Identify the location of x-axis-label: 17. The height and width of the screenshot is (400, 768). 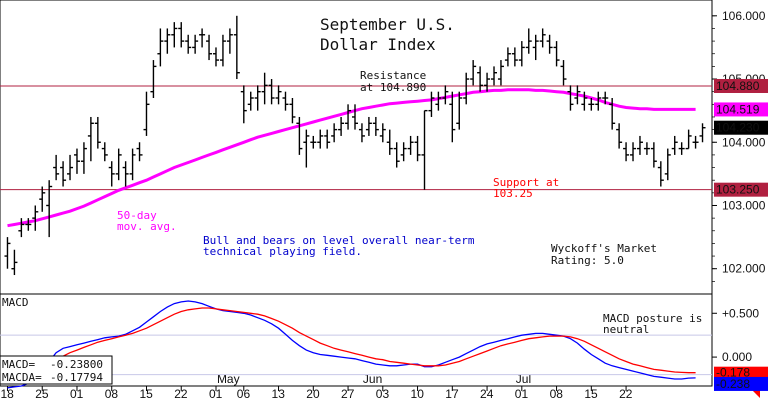
(452, 393).